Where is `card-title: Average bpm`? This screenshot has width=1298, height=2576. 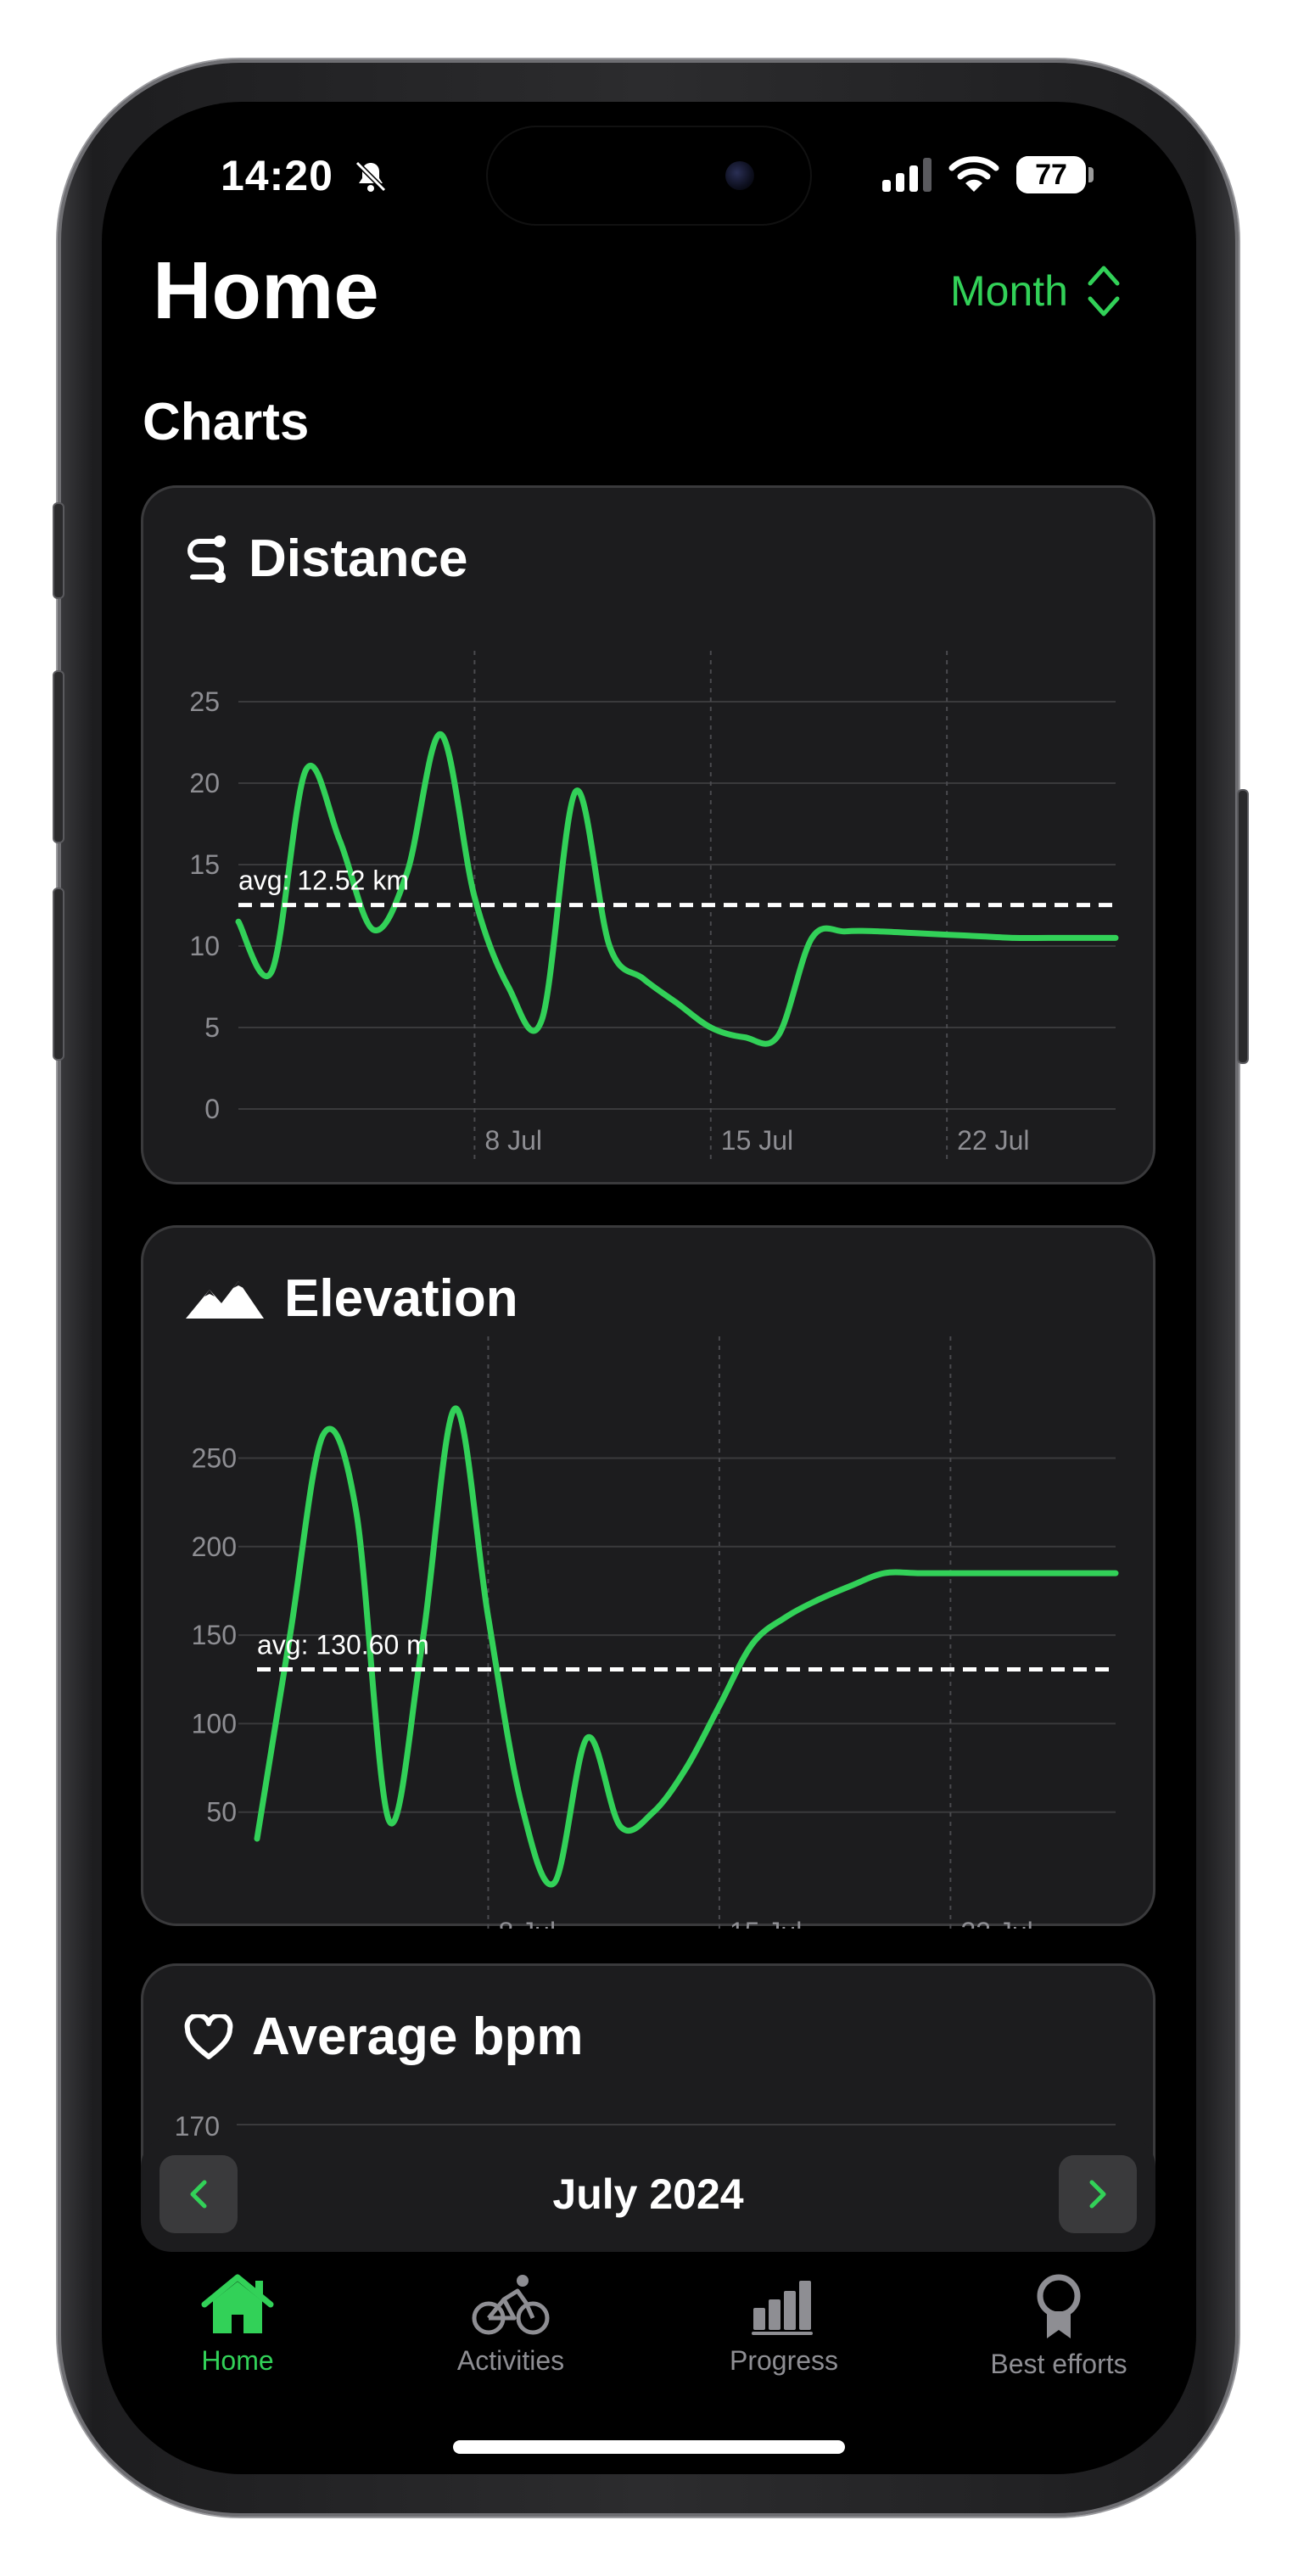 card-title: Average bpm is located at coordinates (418, 2037).